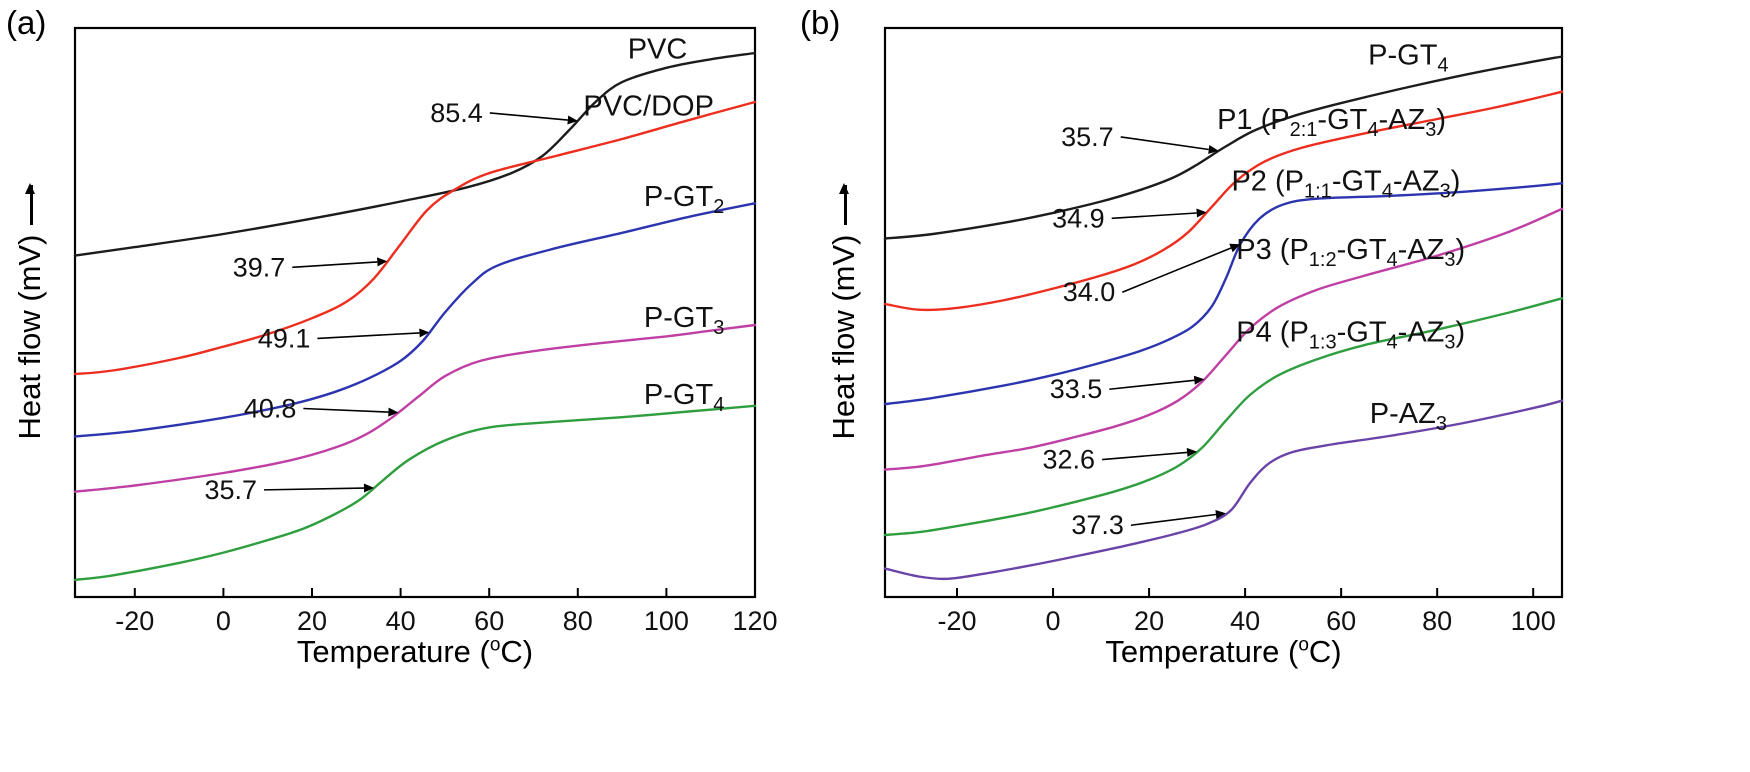  What do you see at coordinates (1089, 292) in the screenshot?
I see `tg-annotation-value-P2: 34.0` at bounding box center [1089, 292].